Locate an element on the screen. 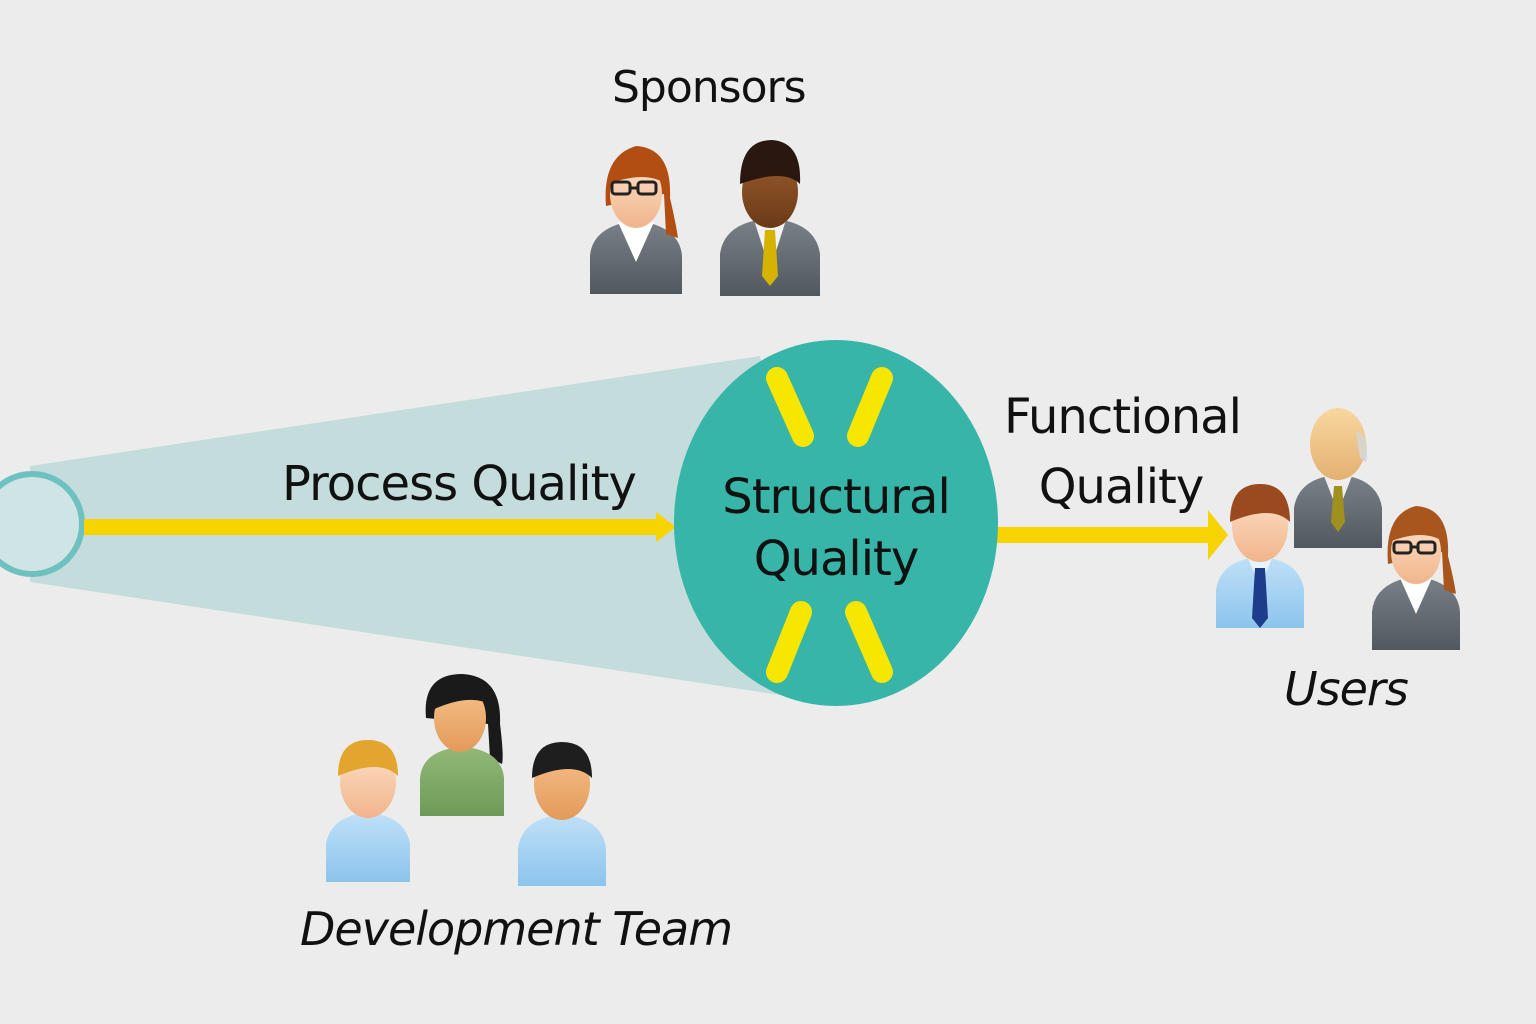 This screenshot has width=1536, height=1024. woman-icon is located at coordinates (462, 745).